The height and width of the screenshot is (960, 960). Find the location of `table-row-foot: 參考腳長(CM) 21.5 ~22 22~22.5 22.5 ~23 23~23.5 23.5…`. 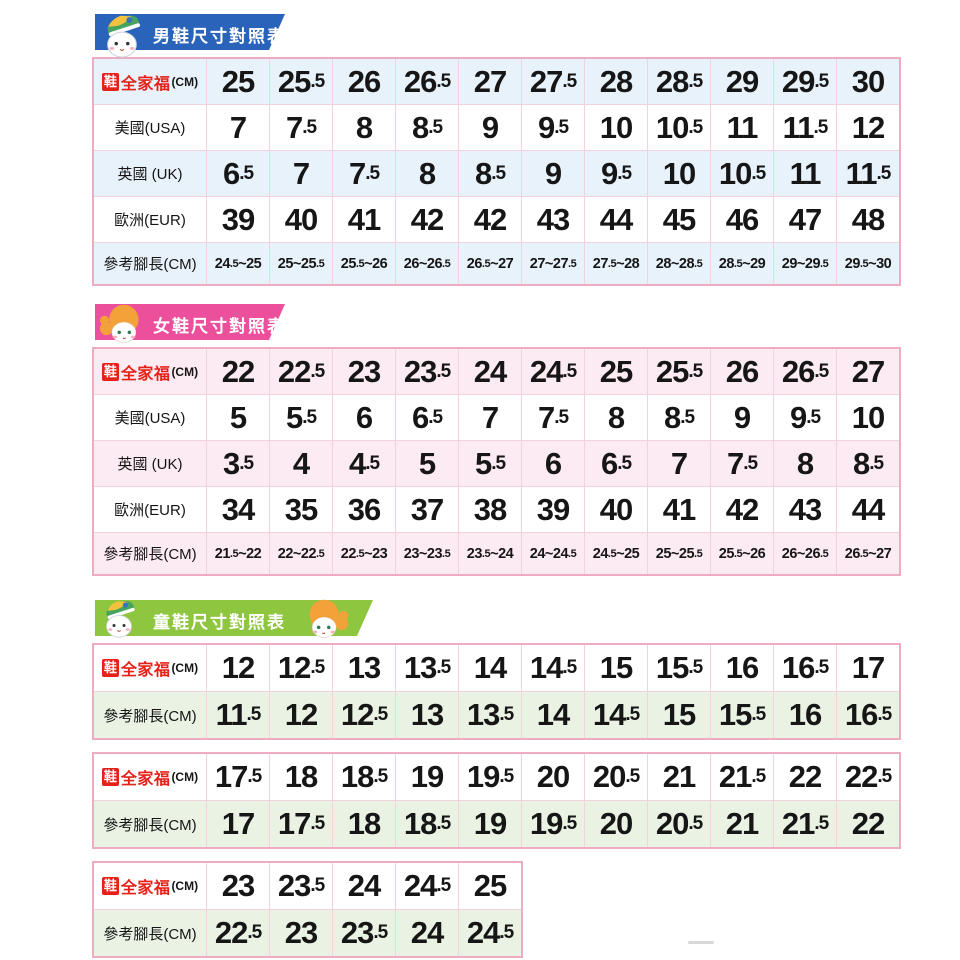

table-row-foot: 參考腳長(CM) 21.5 ~22 22~22.5 22.5 ~23 23~23.5 23.5… is located at coordinates (496, 553).